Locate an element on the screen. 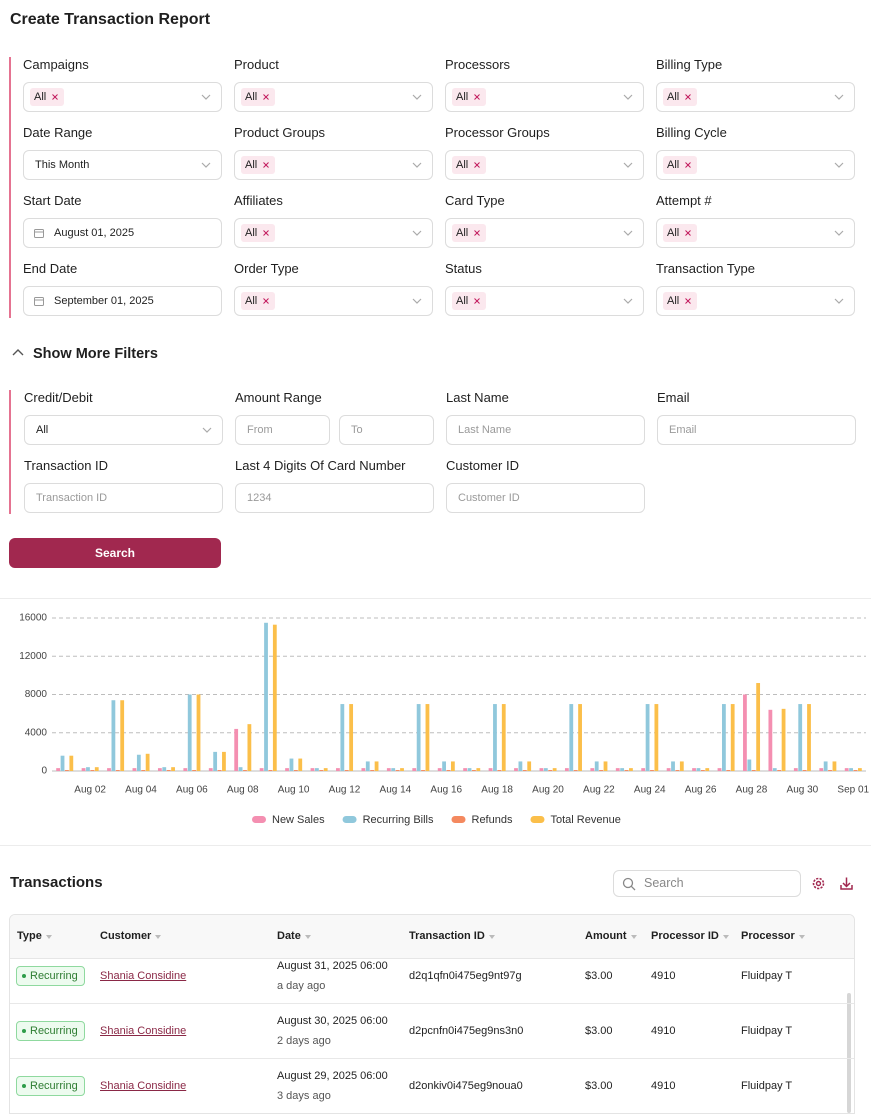  text-input: 1234 is located at coordinates (334, 498).